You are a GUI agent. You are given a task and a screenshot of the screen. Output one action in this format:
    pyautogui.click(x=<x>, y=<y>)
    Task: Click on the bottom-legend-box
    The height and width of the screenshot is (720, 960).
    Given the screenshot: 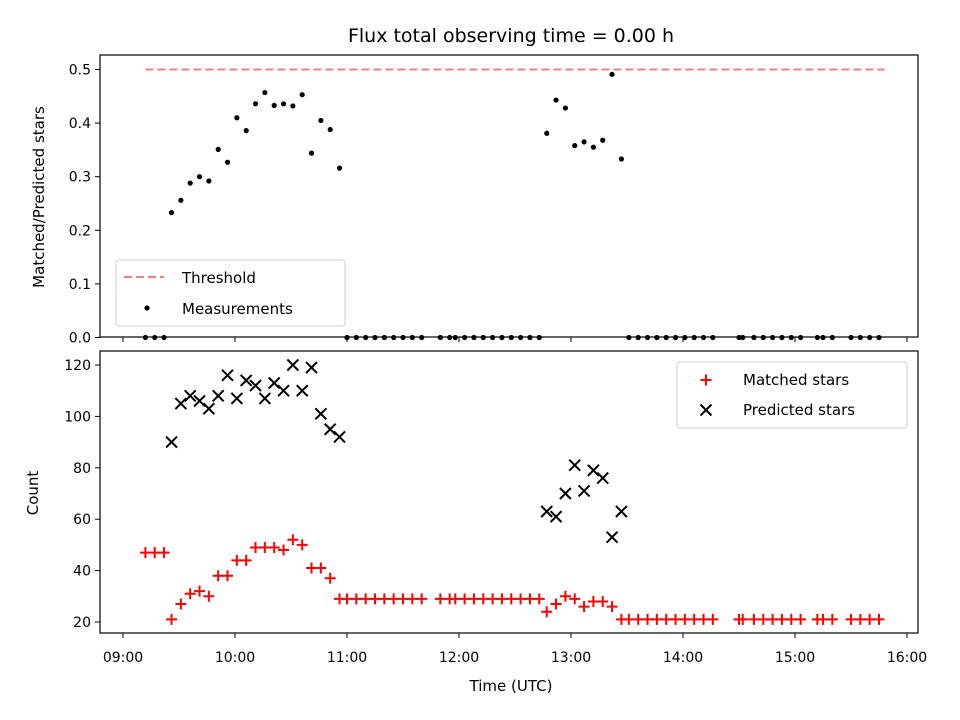 What is the action you would take?
    pyautogui.click(x=792, y=395)
    